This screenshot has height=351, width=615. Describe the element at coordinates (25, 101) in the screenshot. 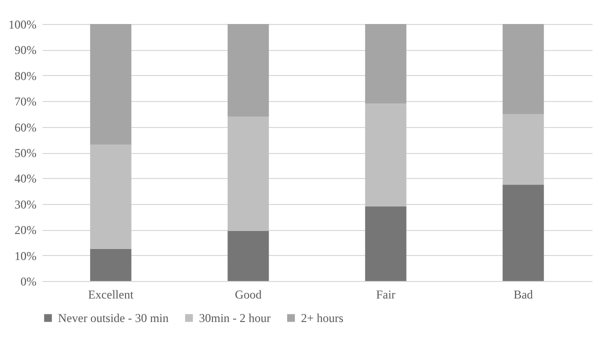

I see `y-tick-label: 70%` at that location.